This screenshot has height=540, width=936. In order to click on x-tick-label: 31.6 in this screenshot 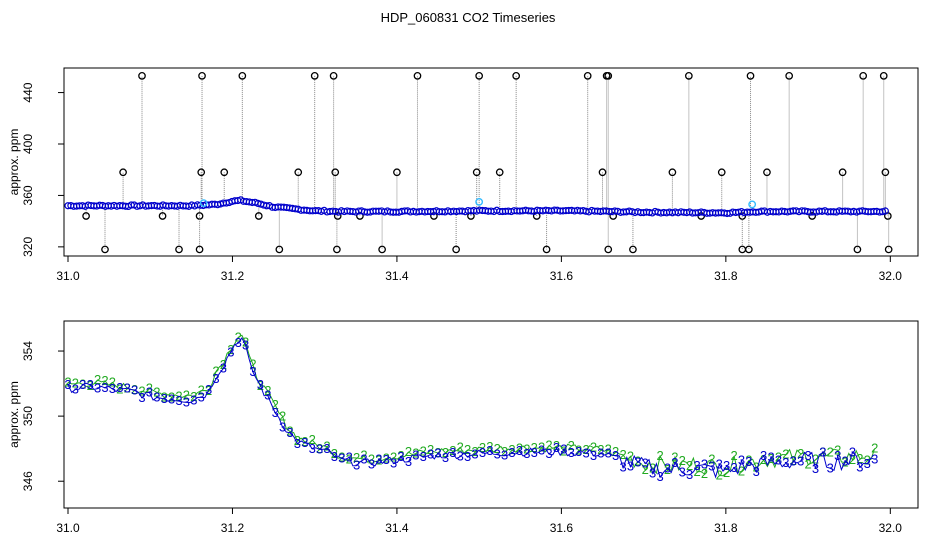, I will do `click(562, 528)`.